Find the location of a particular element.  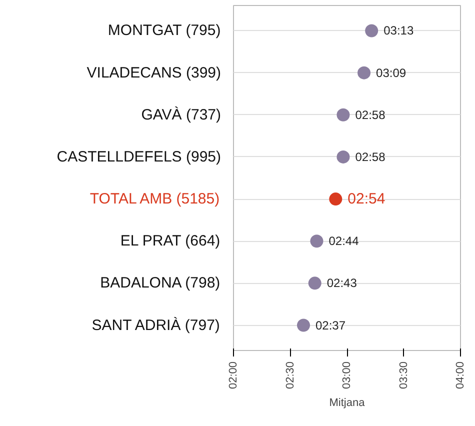

x-tick-label: 03:00 is located at coordinates (347, 375).